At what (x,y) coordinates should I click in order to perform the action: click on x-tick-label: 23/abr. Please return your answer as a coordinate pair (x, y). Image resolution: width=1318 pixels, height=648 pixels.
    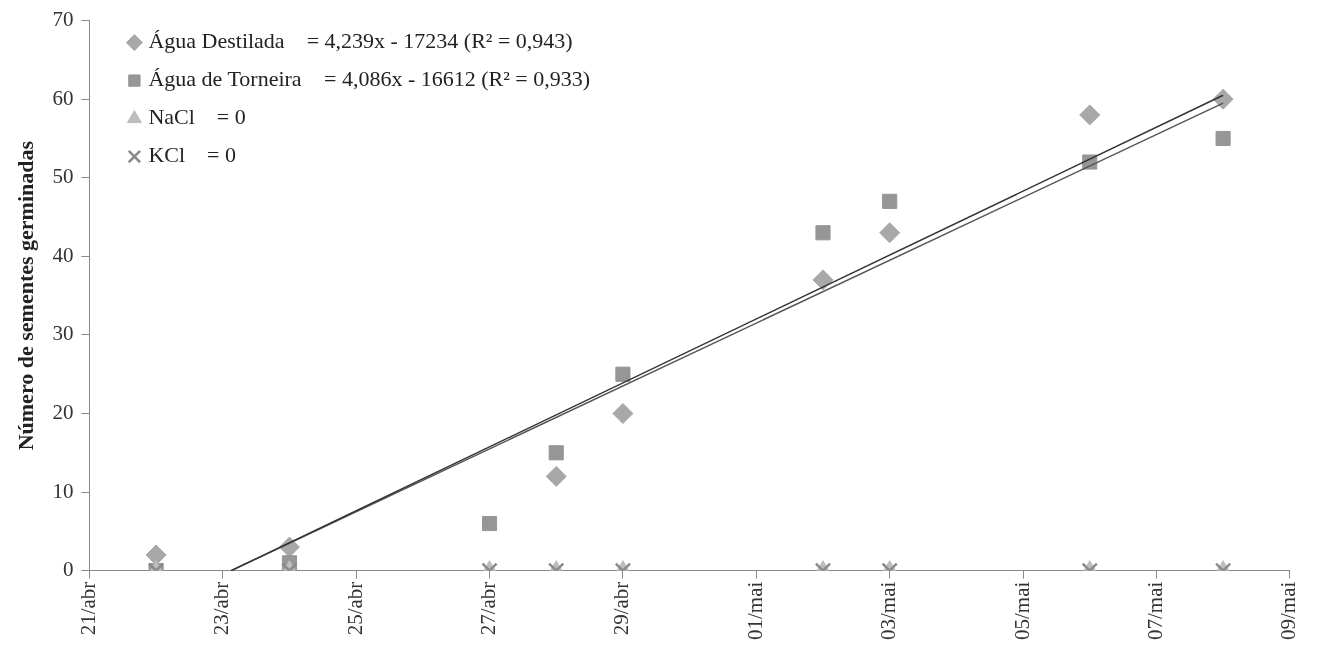
    Looking at the image, I should click on (221, 608).